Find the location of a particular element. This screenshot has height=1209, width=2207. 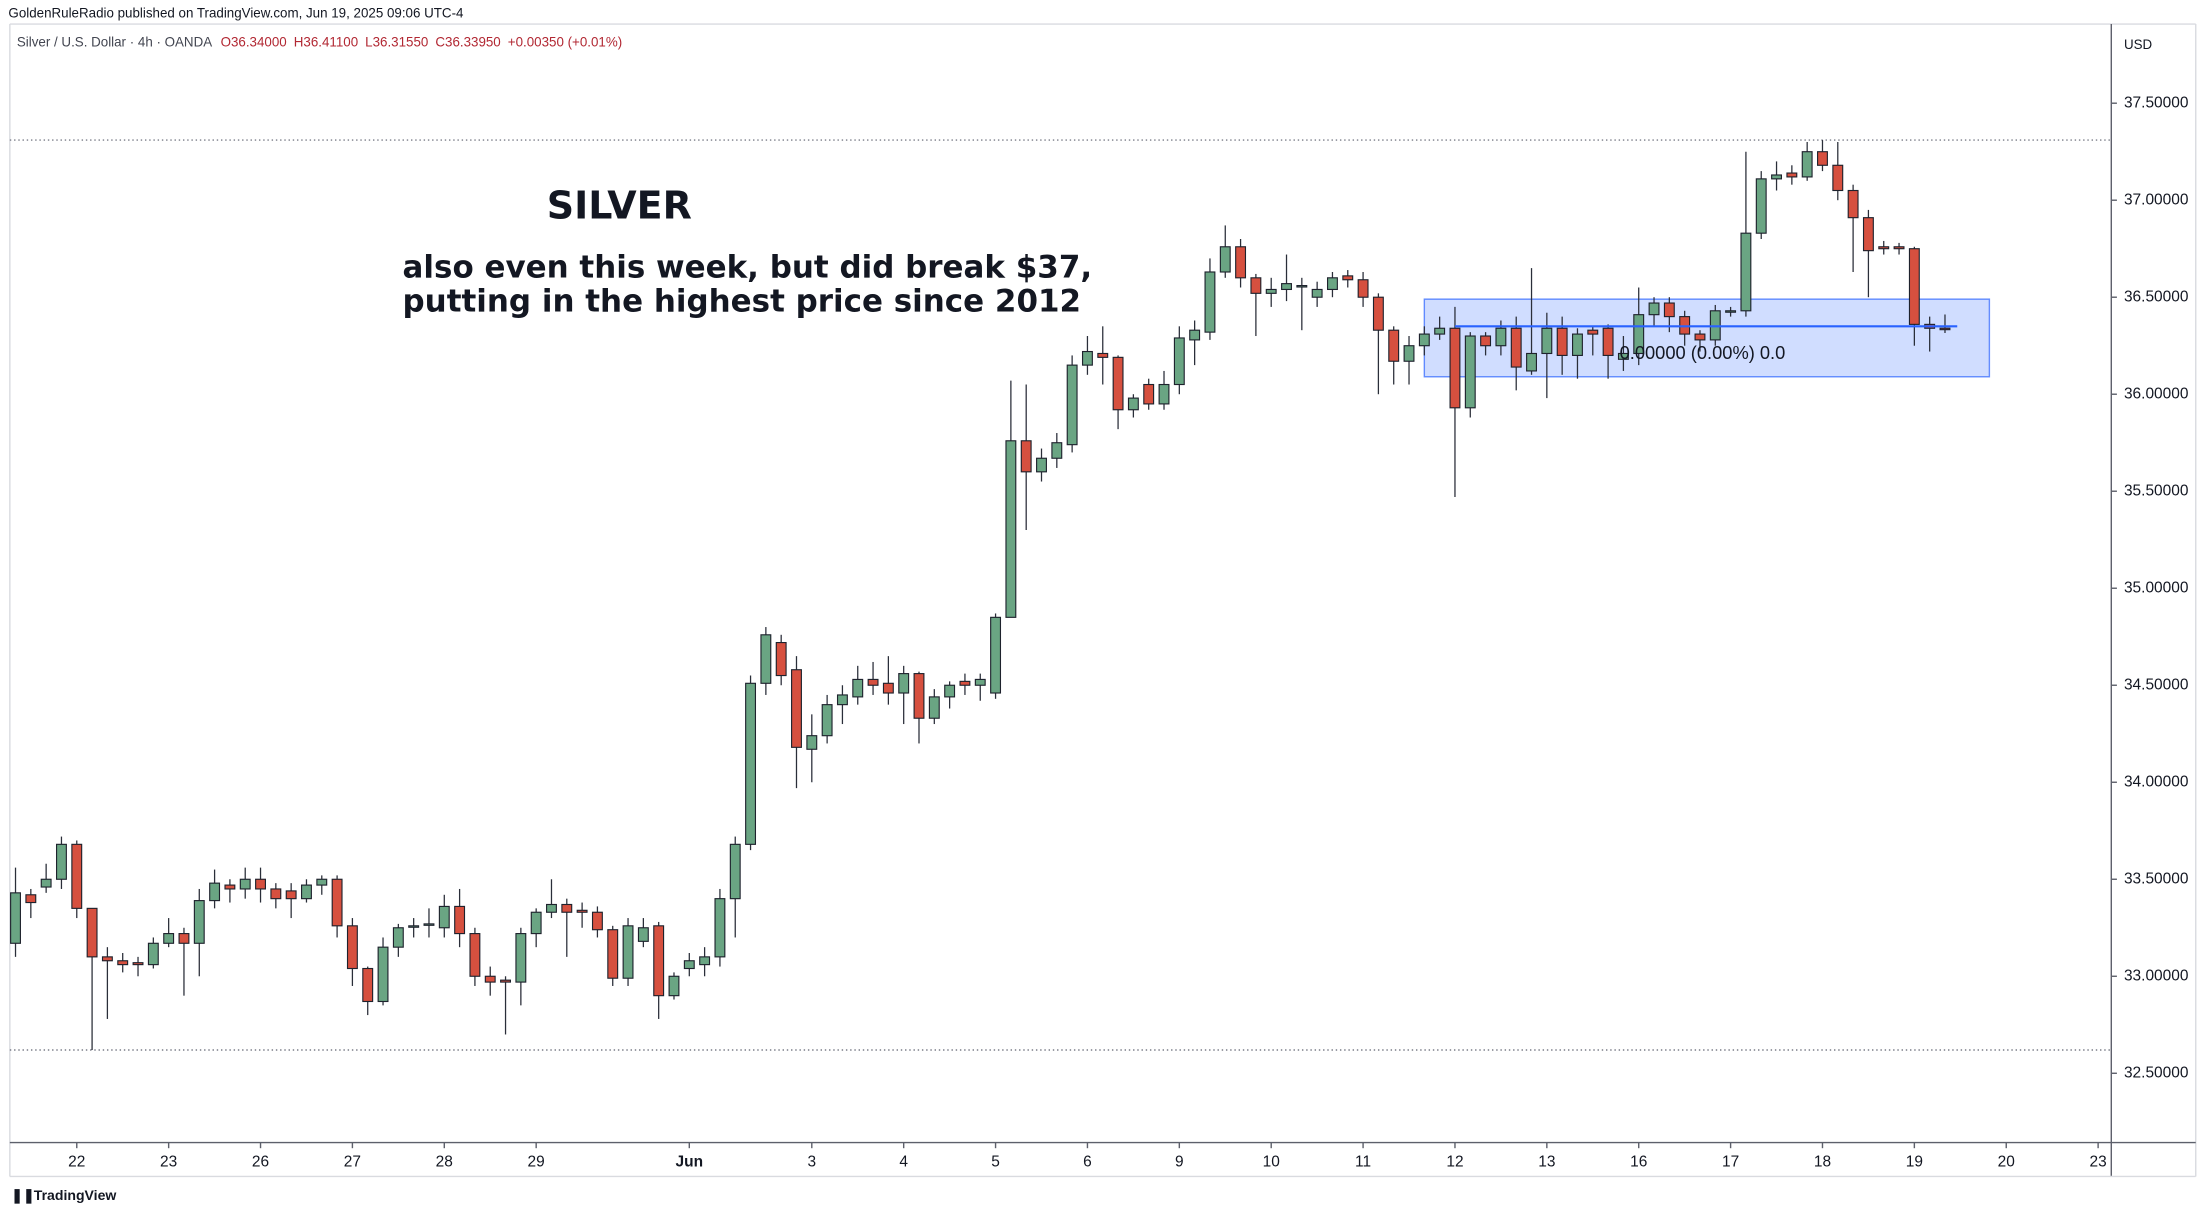

price-range-box is located at coordinates (1707, 338).